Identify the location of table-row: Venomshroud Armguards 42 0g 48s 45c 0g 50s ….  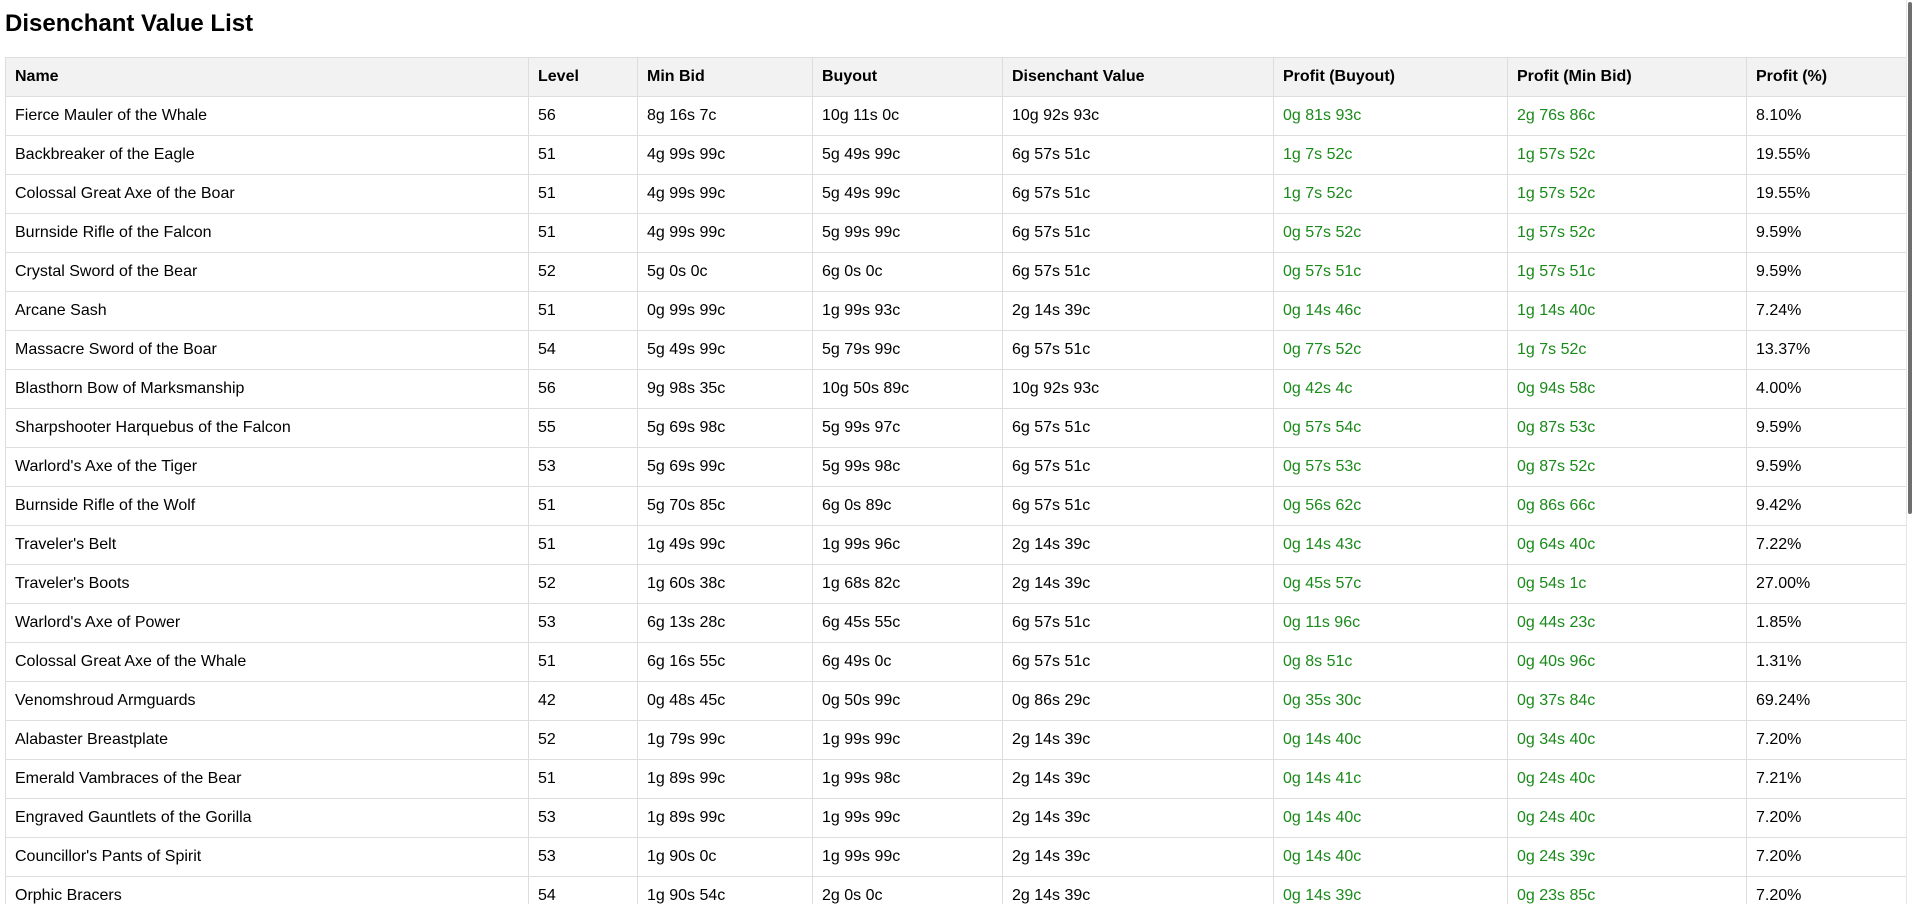
(956, 701).